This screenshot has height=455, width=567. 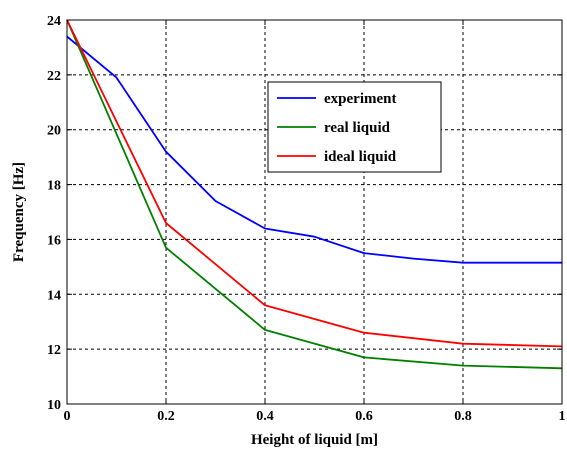 What do you see at coordinates (54, 350) in the screenshot?
I see `y-tick-label: 12` at bounding box center [54, 350].